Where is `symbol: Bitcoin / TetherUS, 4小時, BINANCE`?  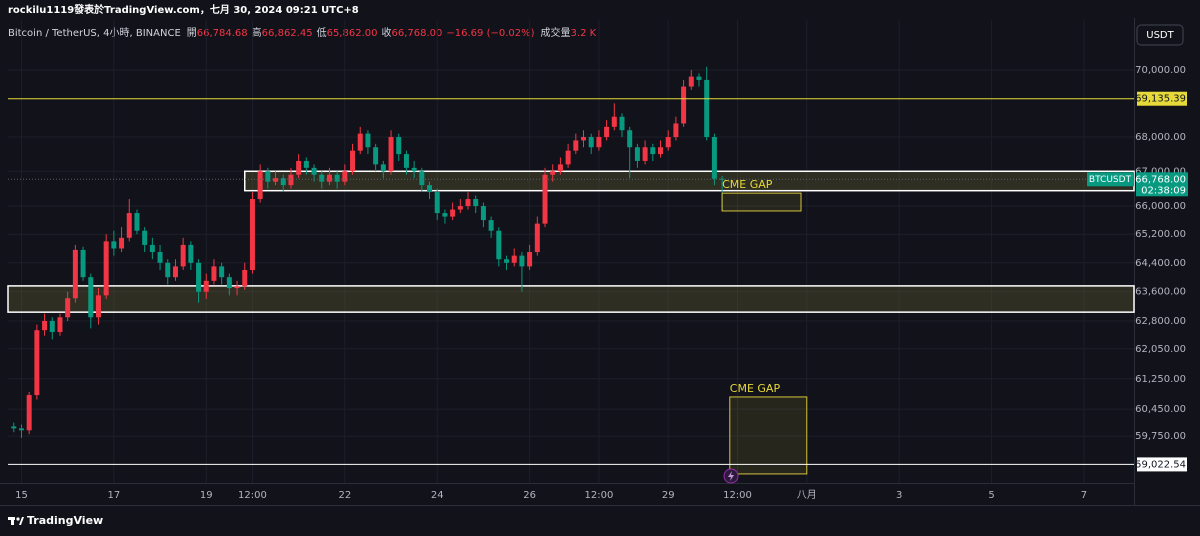 symbol: Bitcoin / TetherUS, 4小時, BINANCE is located at coordinates (94, 33).